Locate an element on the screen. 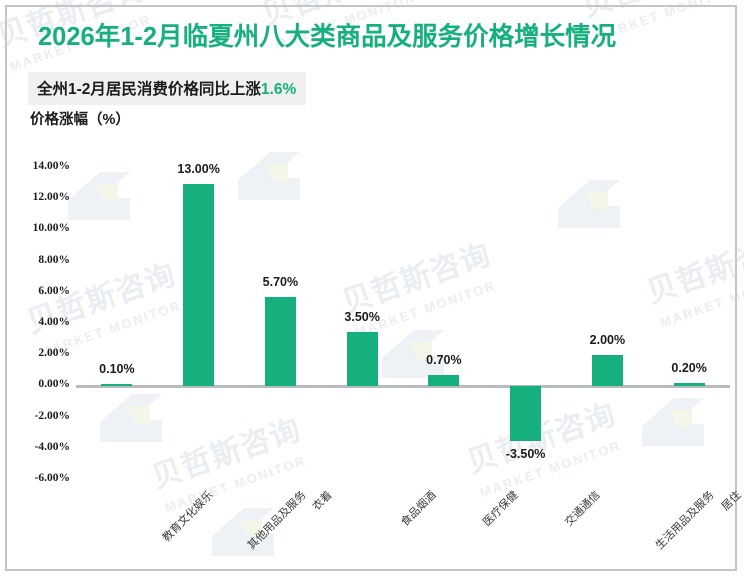  y-axis-tick-label: 6.00% is located at coordinates (54, 290).